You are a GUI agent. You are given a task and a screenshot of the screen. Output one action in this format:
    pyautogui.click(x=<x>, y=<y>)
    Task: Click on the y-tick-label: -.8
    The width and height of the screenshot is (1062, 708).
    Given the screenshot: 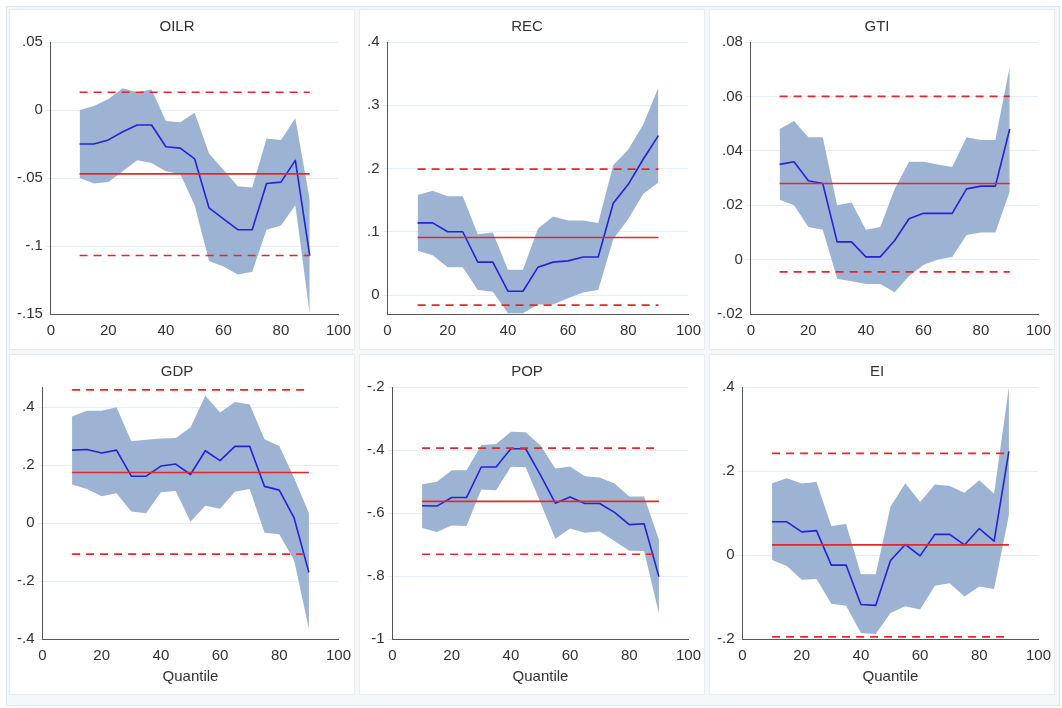 What is the action you would take?
    pyautogui.click(x=375, y=575)
    